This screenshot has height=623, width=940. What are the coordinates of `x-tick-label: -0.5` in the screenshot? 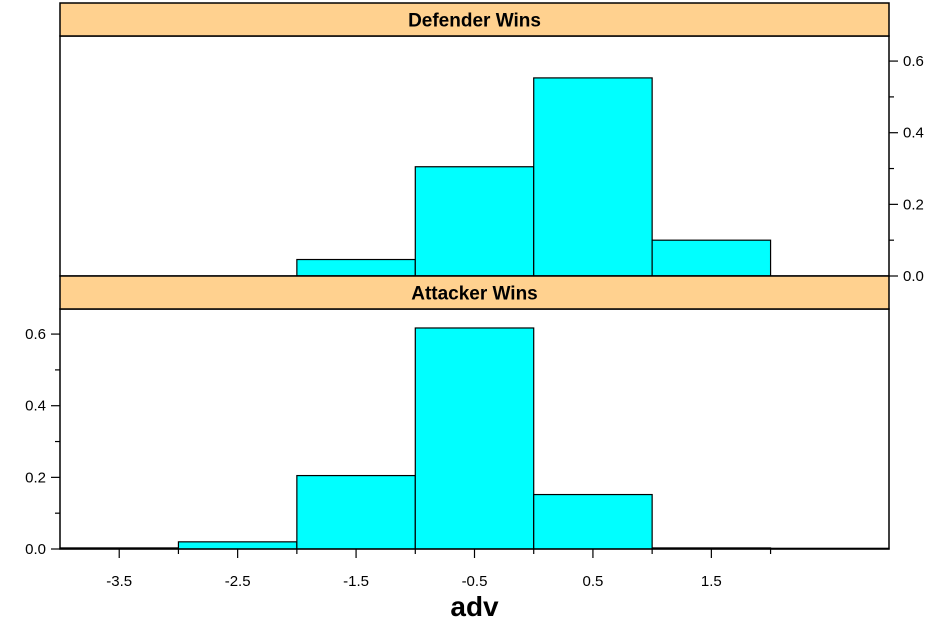 It's located at (475, 581).